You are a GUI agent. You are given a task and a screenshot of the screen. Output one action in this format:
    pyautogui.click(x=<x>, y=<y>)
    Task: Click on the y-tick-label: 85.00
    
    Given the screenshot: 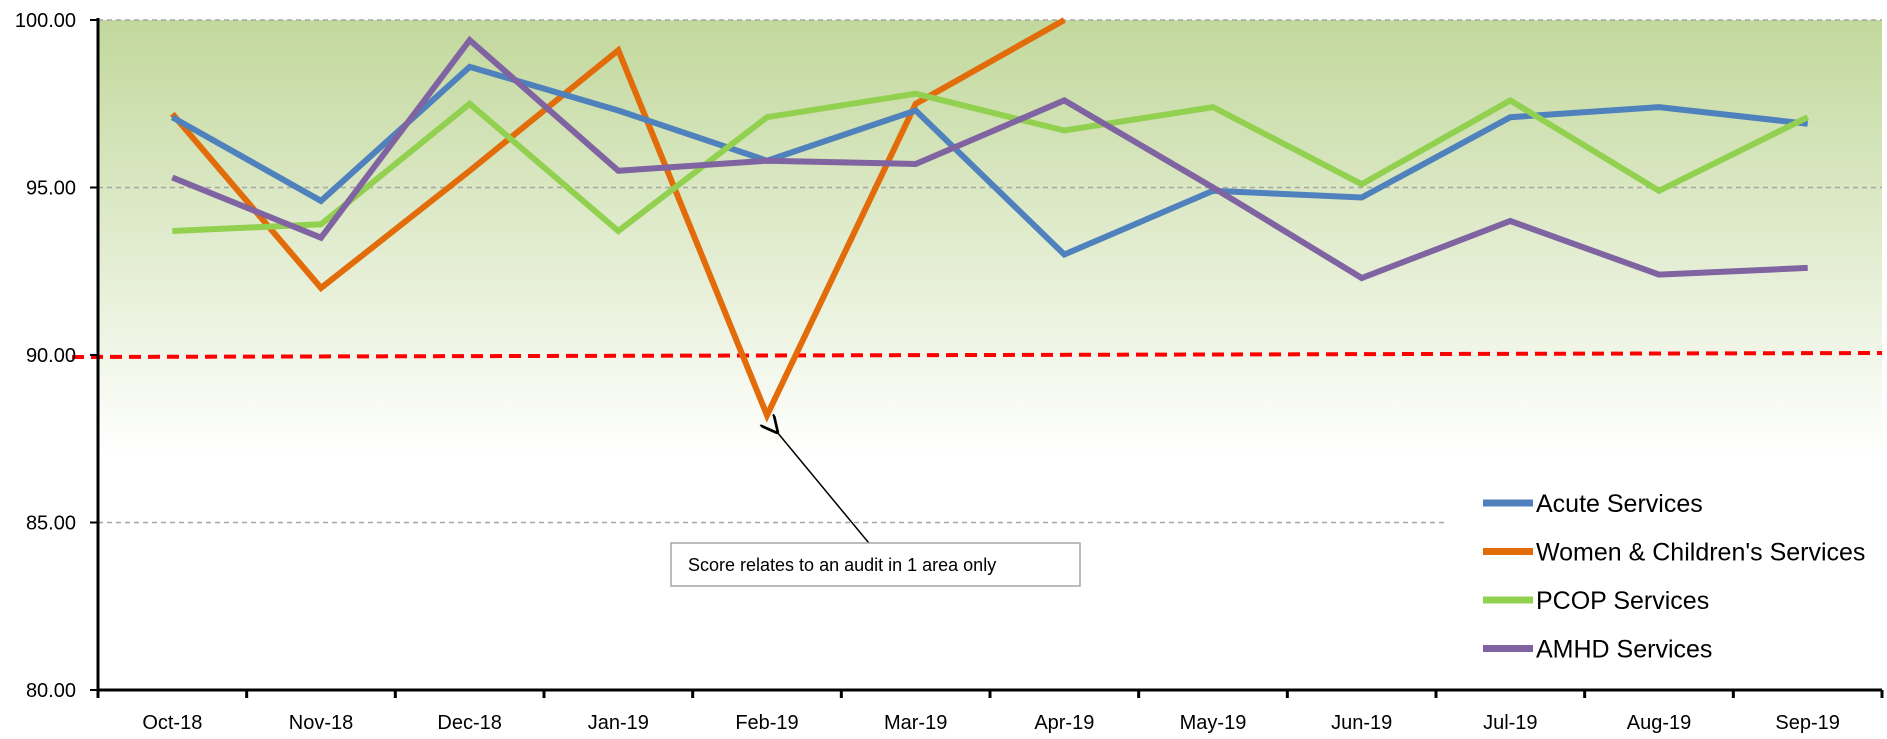 What is the action you would take?
    pyautogui.click(x=51, y=524)
    